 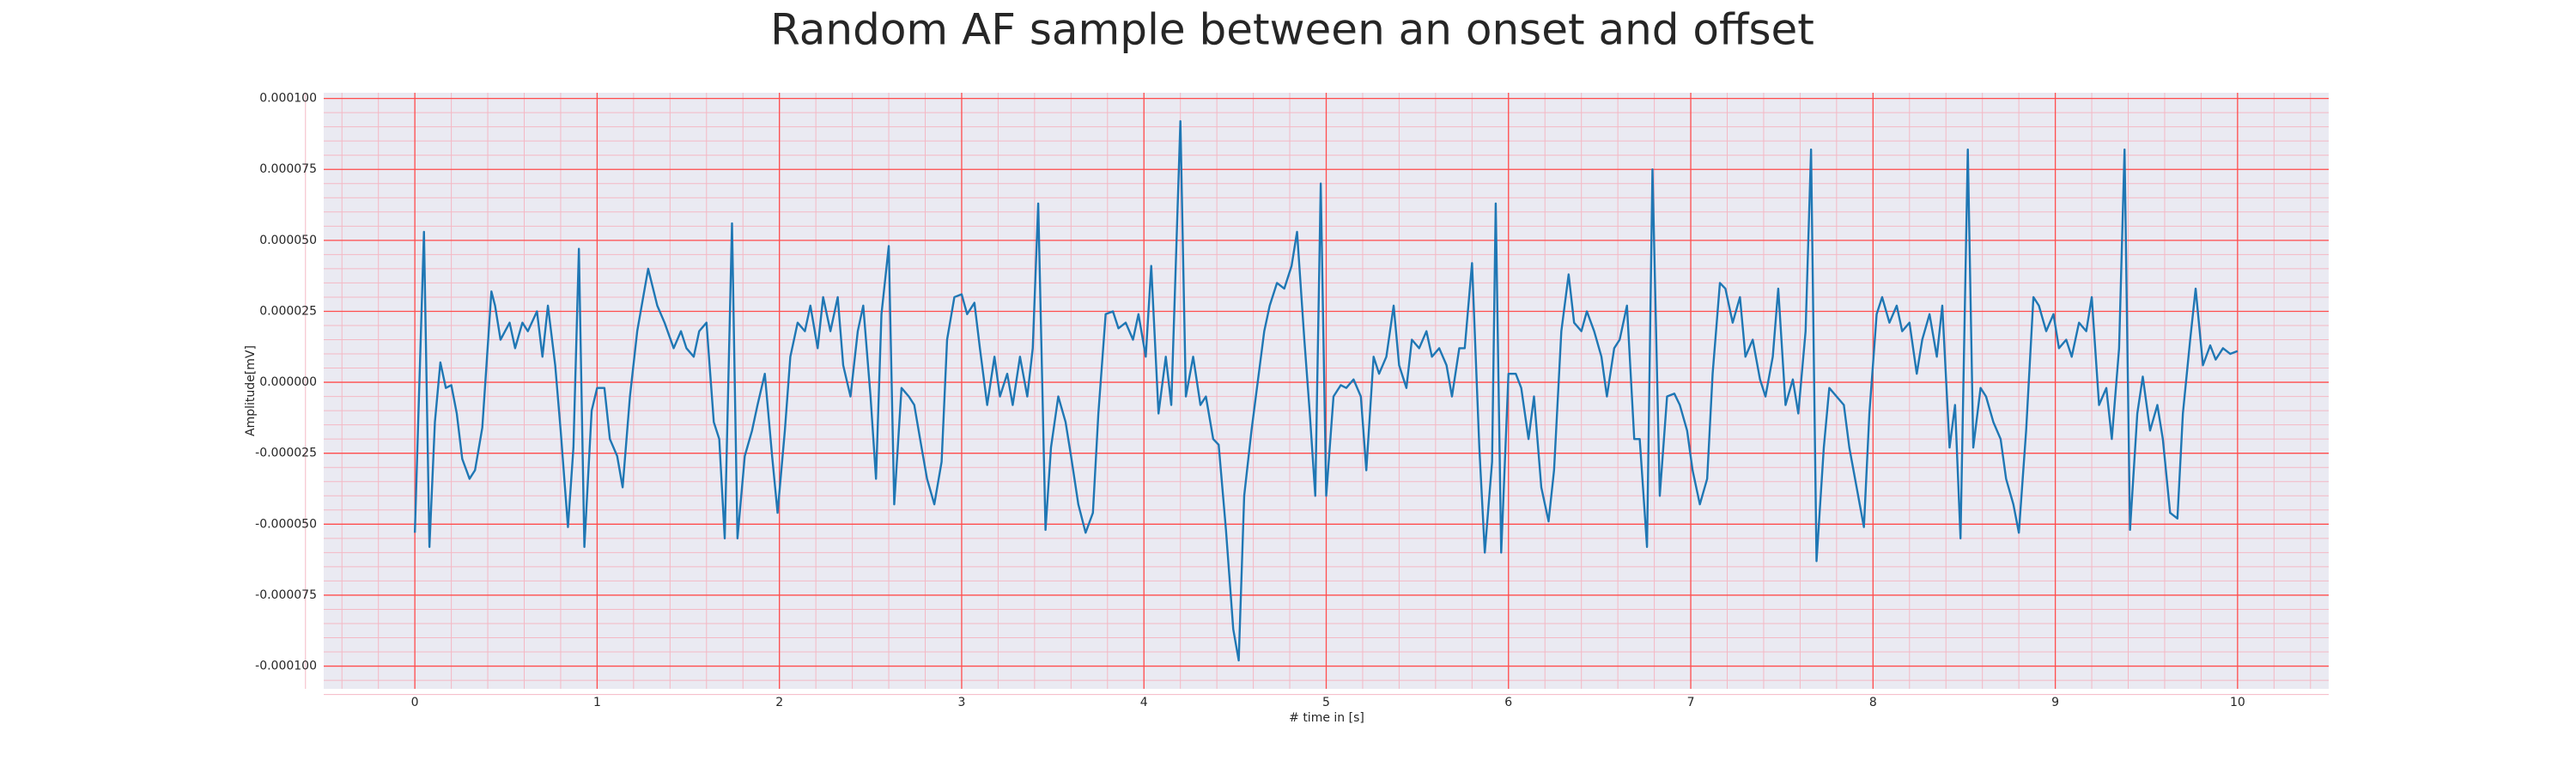 I want to click on y-tick-label: 0.000025, so click(x=288, y=311).